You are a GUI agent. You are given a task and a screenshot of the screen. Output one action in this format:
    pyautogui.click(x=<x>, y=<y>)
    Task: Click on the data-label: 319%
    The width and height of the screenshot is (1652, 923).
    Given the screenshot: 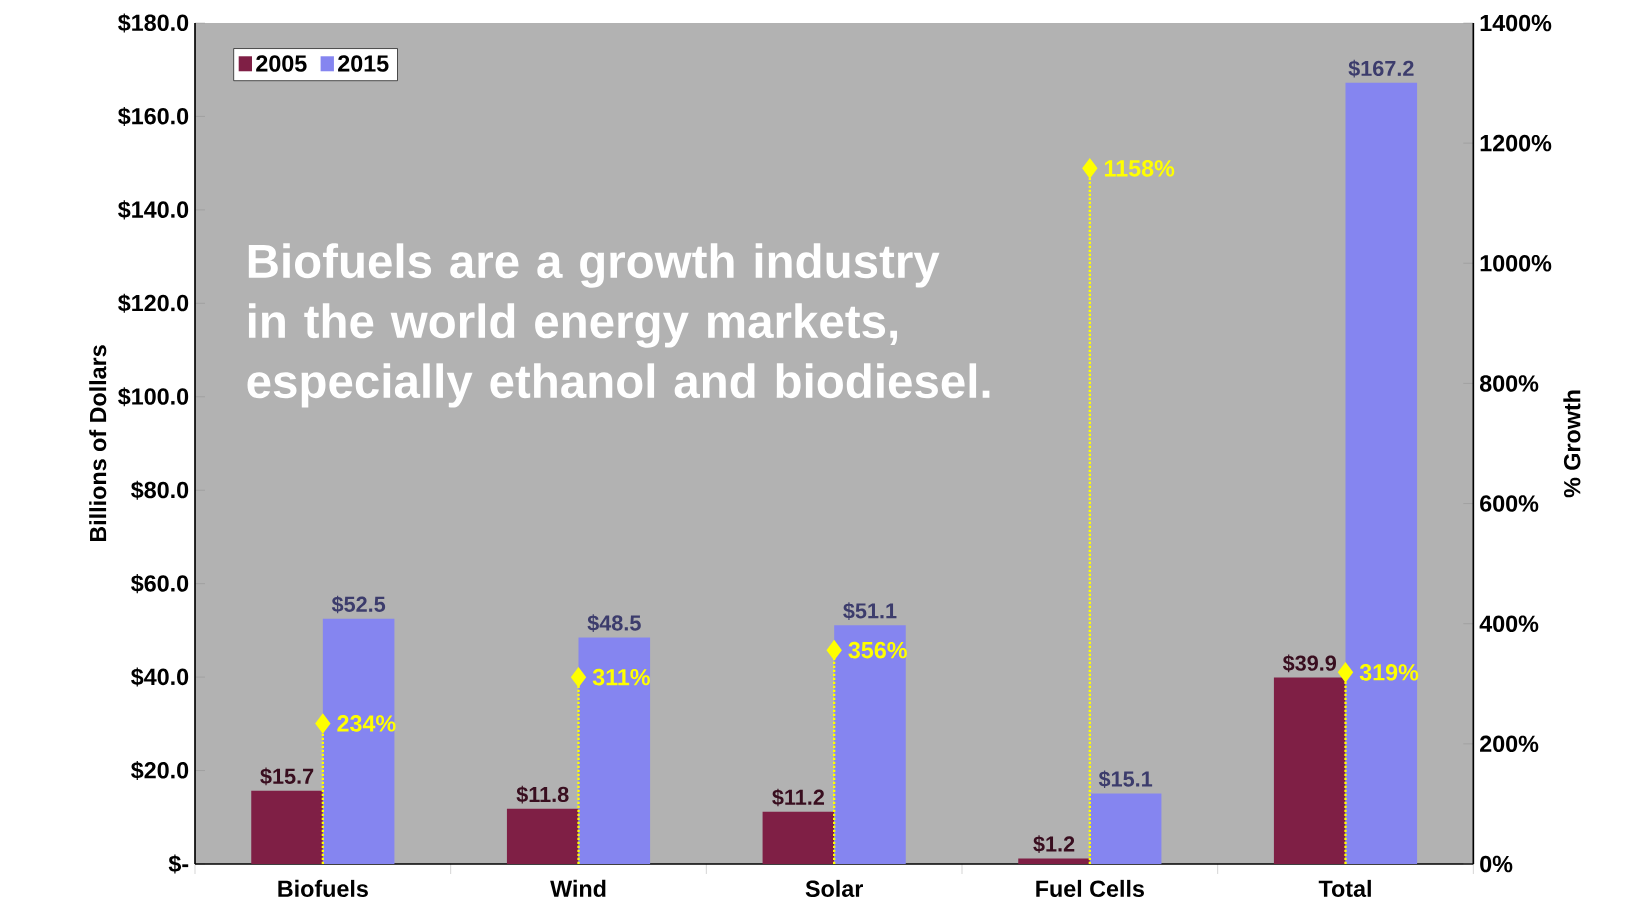 What is the action you would take?
    pyautogui.click(x=1389, y=672)
    